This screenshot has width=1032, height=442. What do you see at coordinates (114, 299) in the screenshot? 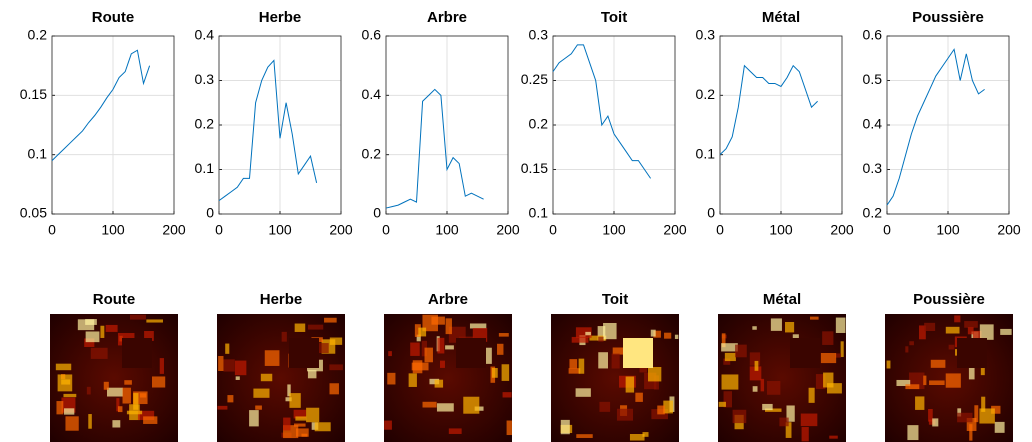
I see `map-title: Route` at bounding box center [114, 299].